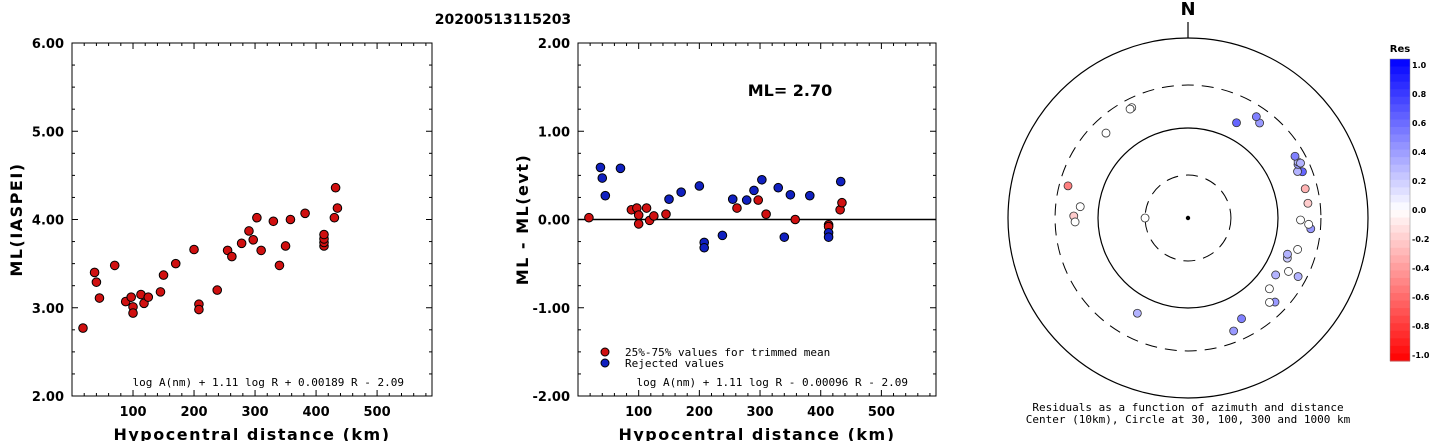 The width and height of the screenshot is (1437, 441). Describe the element at coordinates (1188, 218) in the screenshot. I see `circle-100km` at that location.